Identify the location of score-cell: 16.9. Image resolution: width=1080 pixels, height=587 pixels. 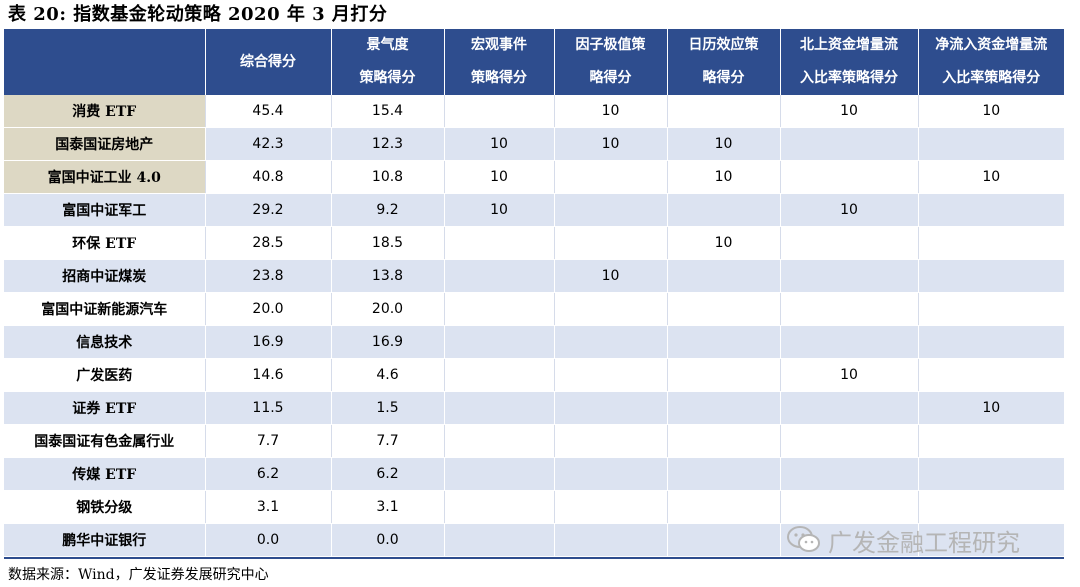
(387, 342).